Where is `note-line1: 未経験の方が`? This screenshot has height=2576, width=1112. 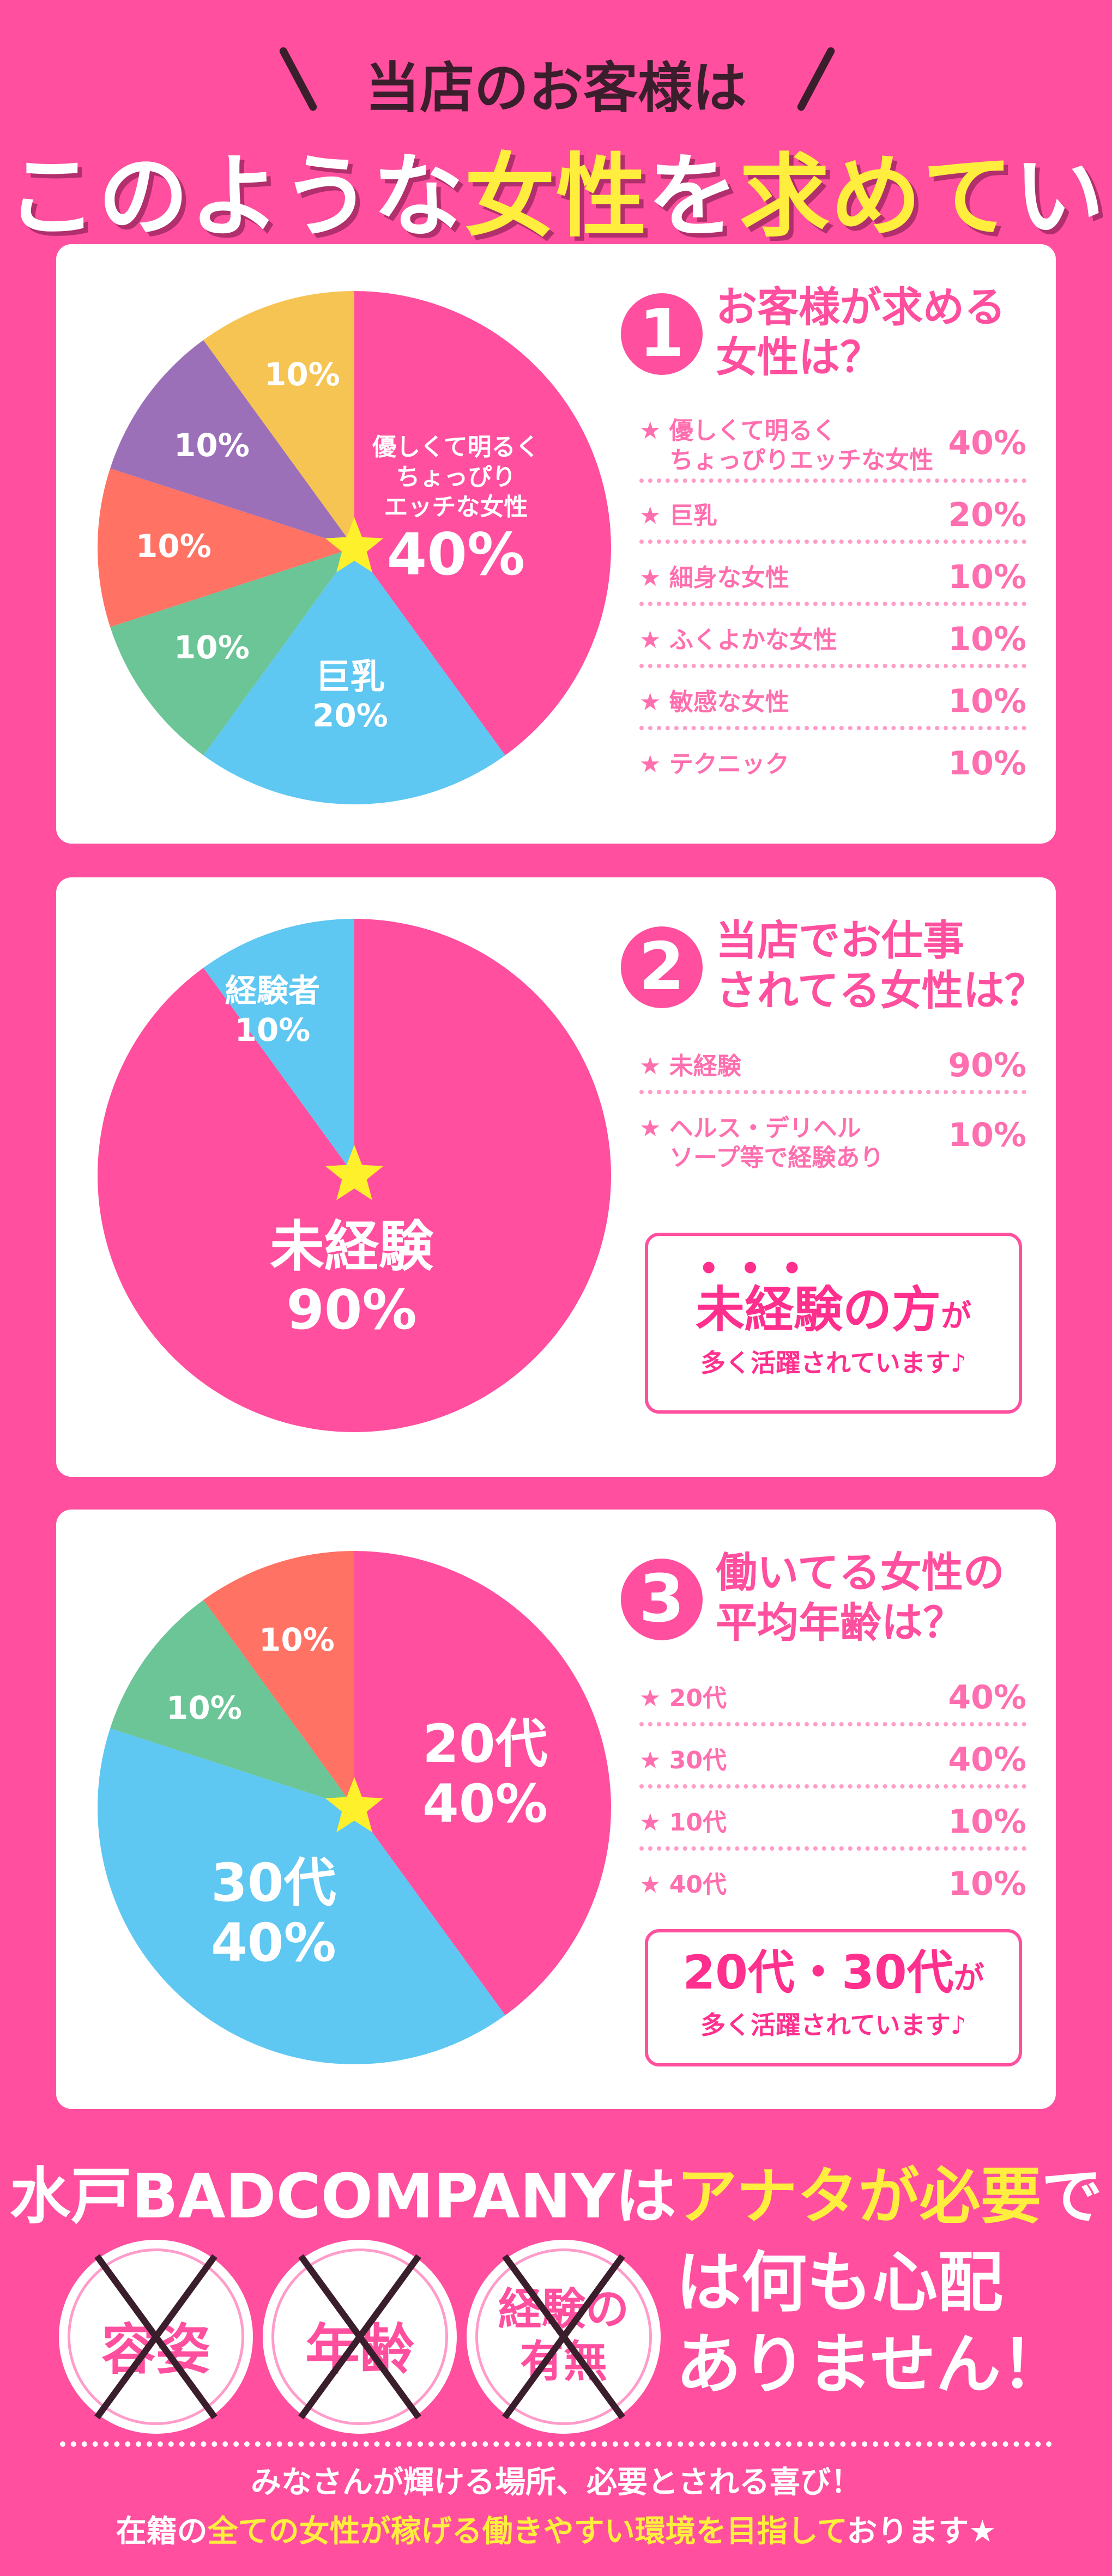 note-line1: 未経験の方が is located at coordinates (833, 1313).